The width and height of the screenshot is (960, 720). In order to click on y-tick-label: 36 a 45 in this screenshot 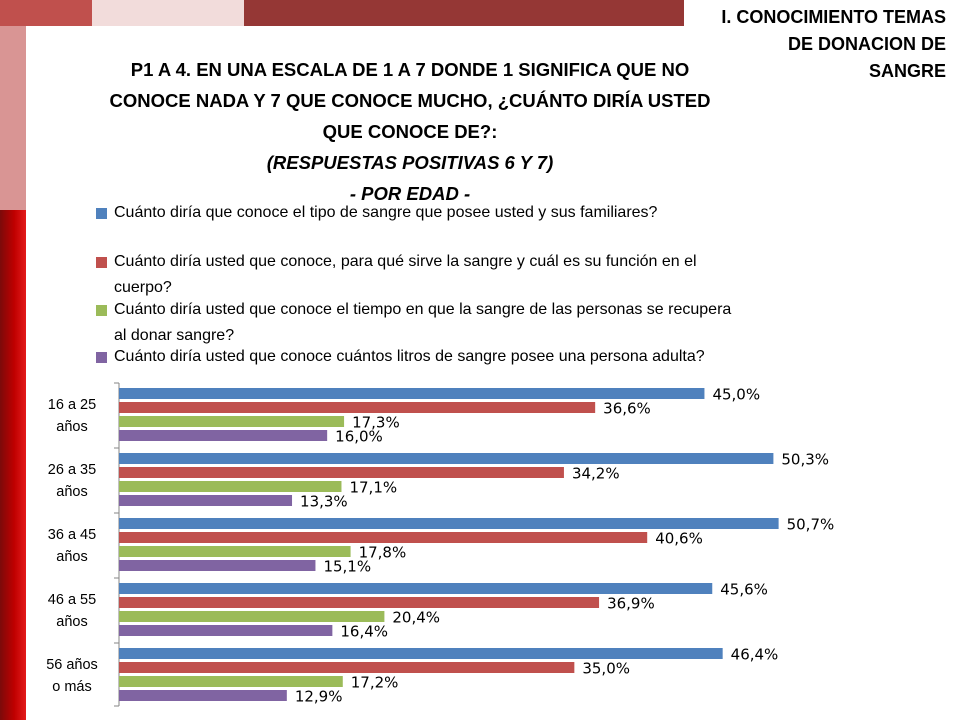, I will do `click(72, 535)`.